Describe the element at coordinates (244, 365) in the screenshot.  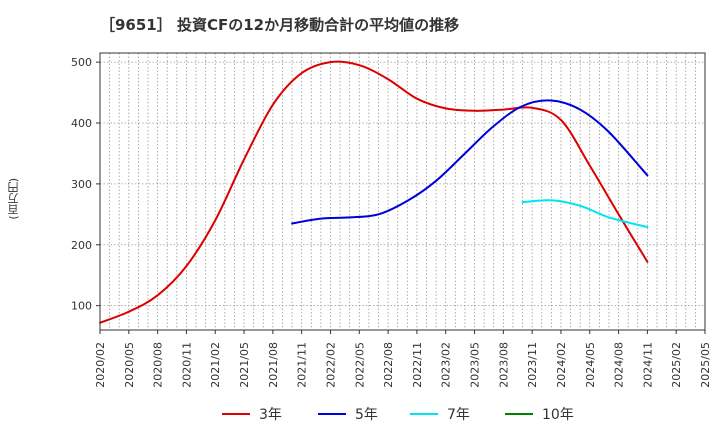
I see `x-tick-label: 2021/05` at that location.